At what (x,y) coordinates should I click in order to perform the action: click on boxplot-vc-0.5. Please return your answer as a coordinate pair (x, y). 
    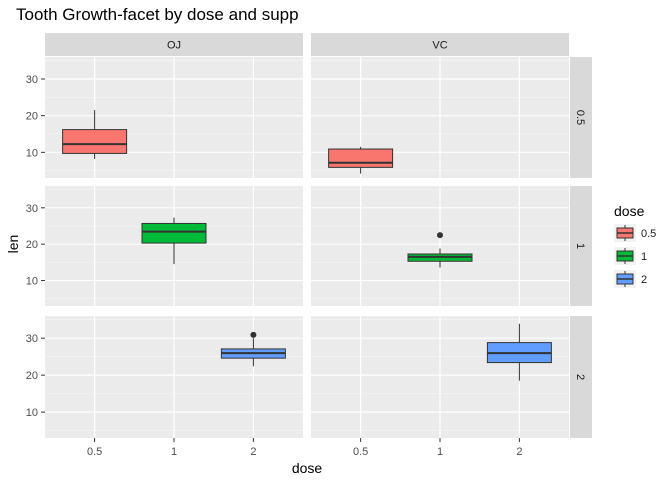
    Looking at the image, I should click on (361, 160).